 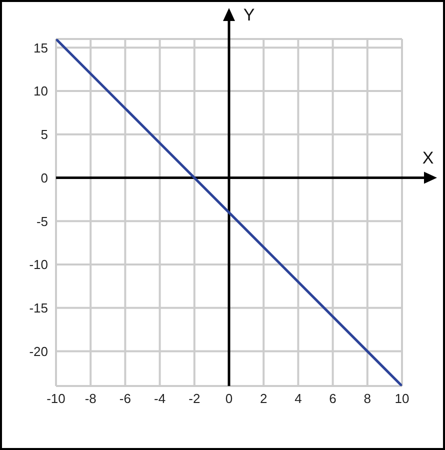 I want to click on y-tick-label: -15, so click(x=38, y=308).